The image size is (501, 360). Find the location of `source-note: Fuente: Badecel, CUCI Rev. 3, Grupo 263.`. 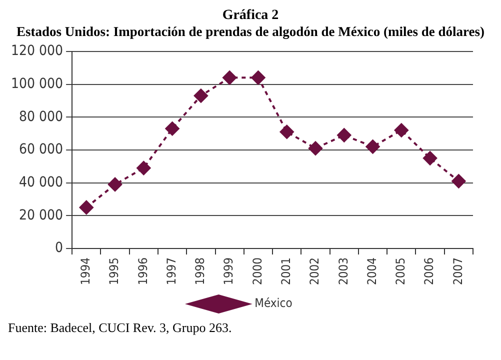

source-note: Fuente: Badecel, CUCI Rev. 3, Grupo 263. is located at coordinates (120, 328).